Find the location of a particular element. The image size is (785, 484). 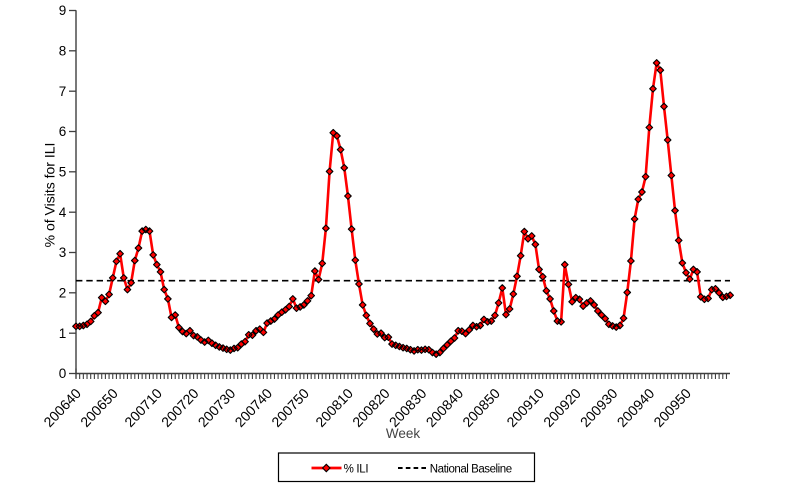

svg-text: 3 is located at coordinates (63, 252).